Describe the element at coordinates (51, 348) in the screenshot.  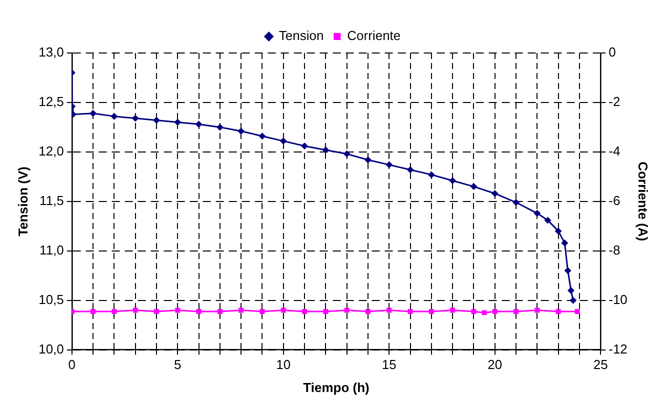
I see `y-tick-label: 10,0` at that location.